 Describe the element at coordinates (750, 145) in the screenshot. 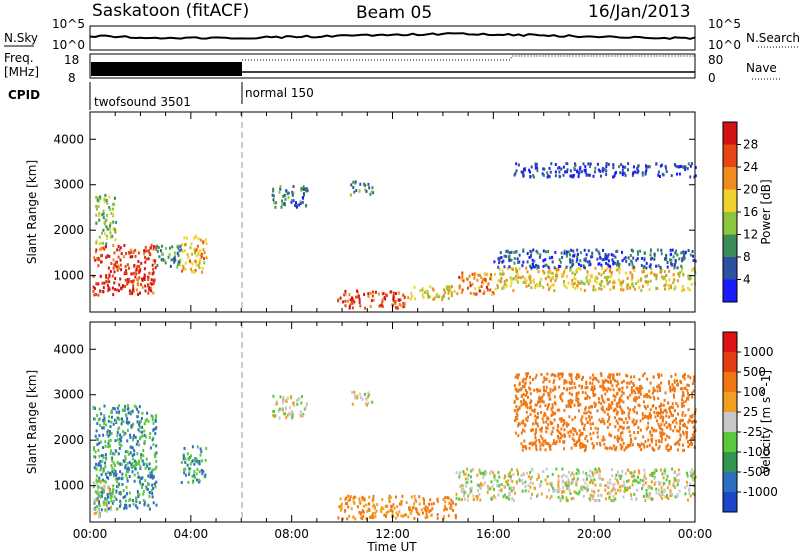

I see `power-colorbar-label: 28` at that location.